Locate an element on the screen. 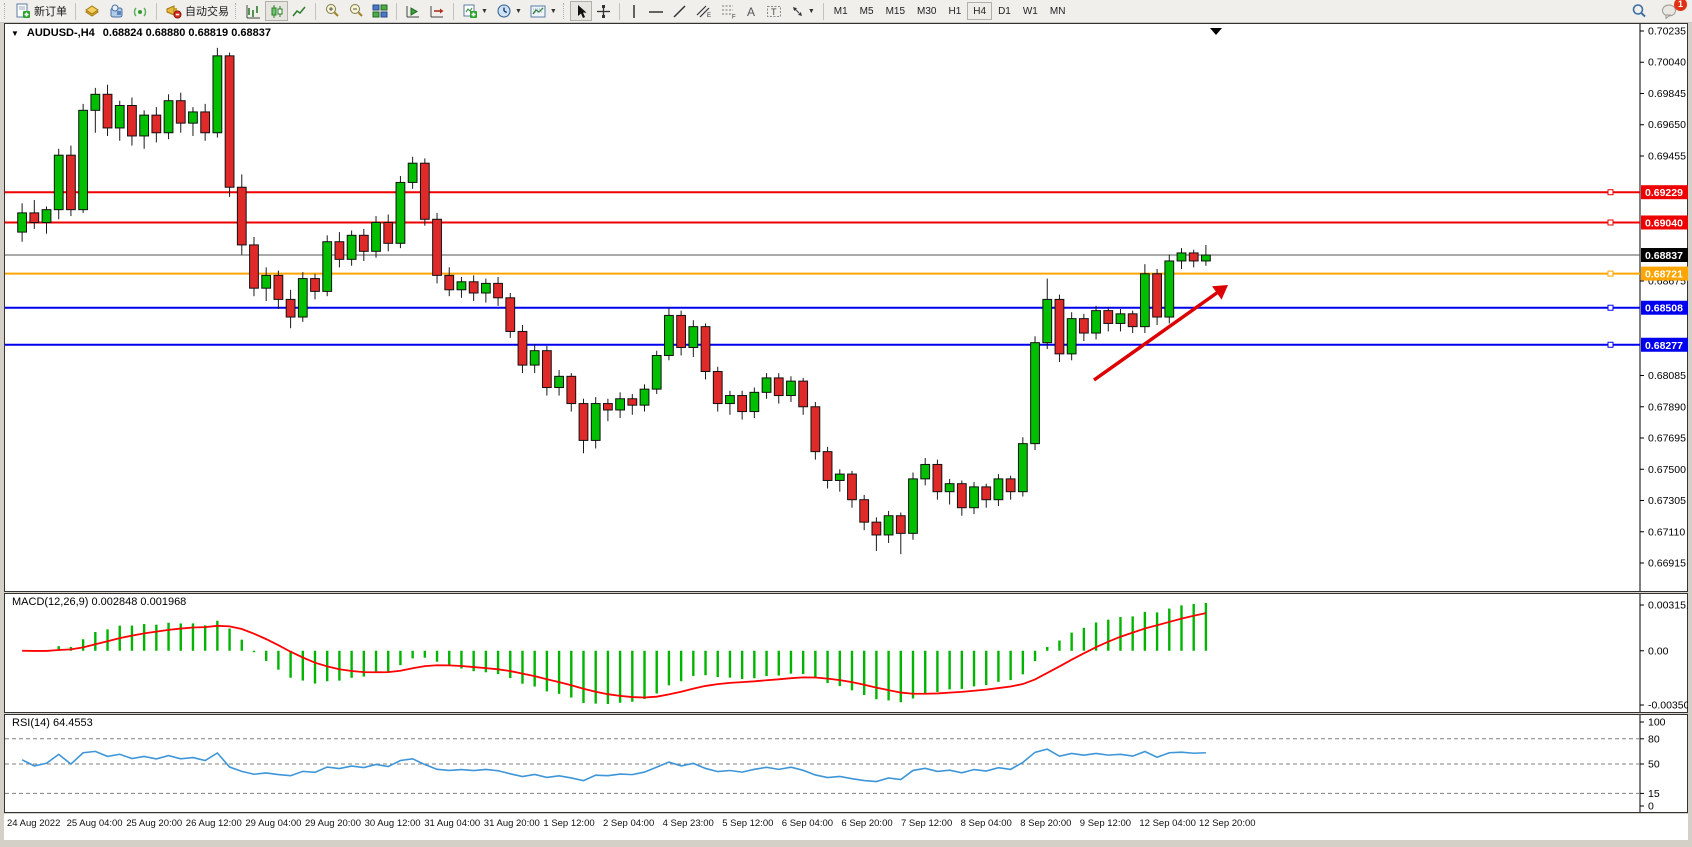 This screenshot has height=847, width=1692. time-axis-label: 25 Aug 20:00 is located at coordinates (154, 823).